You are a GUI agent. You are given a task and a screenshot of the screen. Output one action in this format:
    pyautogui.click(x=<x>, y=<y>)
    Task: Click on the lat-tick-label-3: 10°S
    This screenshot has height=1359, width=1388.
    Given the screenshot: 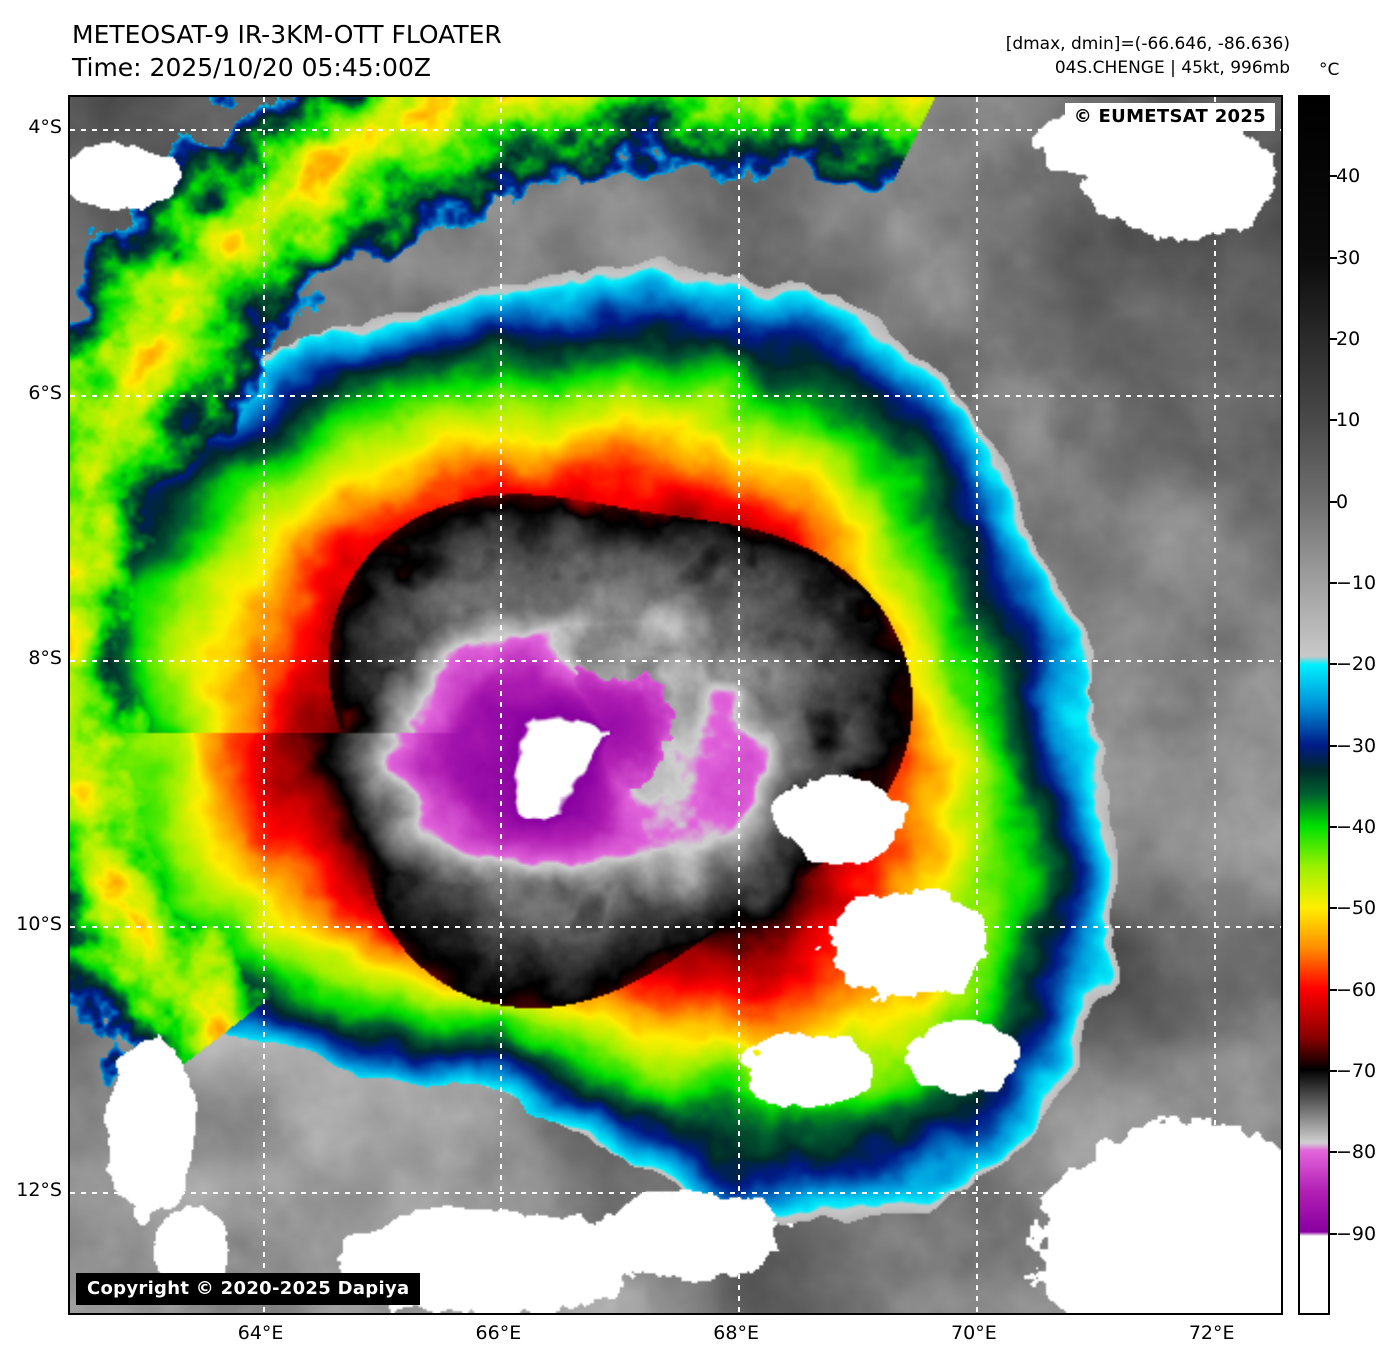 What is the action you would take?
    pyautogui.click(x=39, y=924)
    